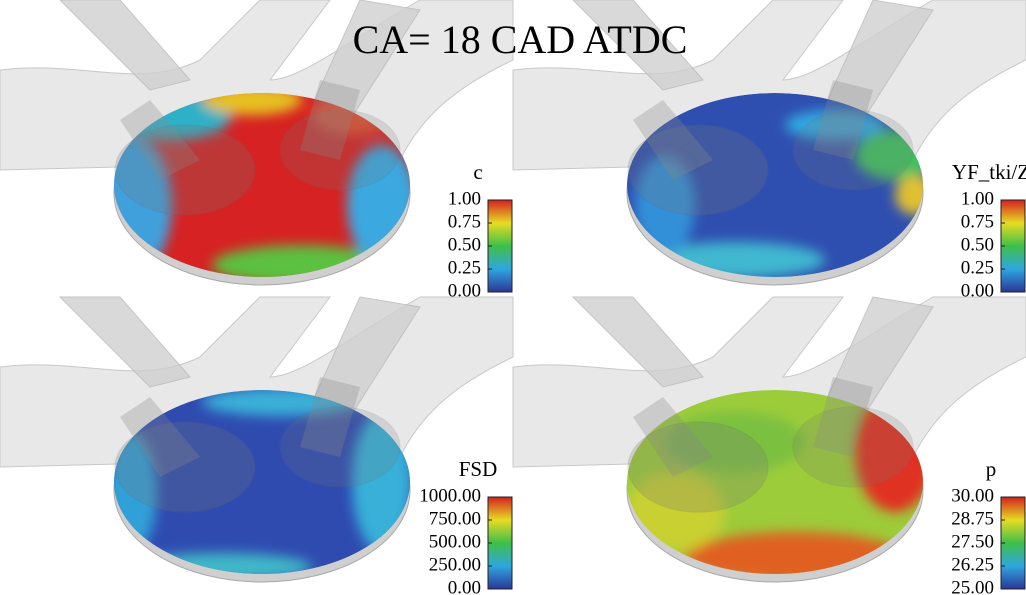 The height and width of the screenshot is (595, 1026). Describe the element at coordinates (520, 39) in the screenshot. I see `figure-title: CA= 18 CAD ATDC` at that location.